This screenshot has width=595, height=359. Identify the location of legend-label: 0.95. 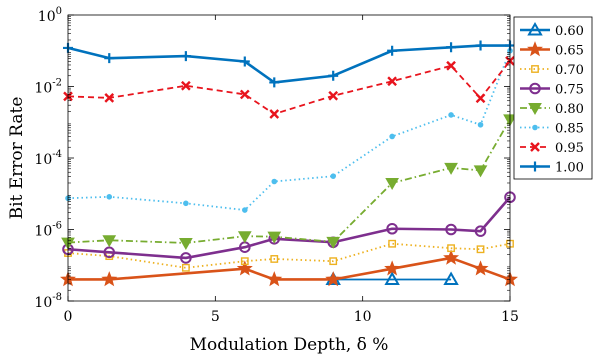
(569, 148).